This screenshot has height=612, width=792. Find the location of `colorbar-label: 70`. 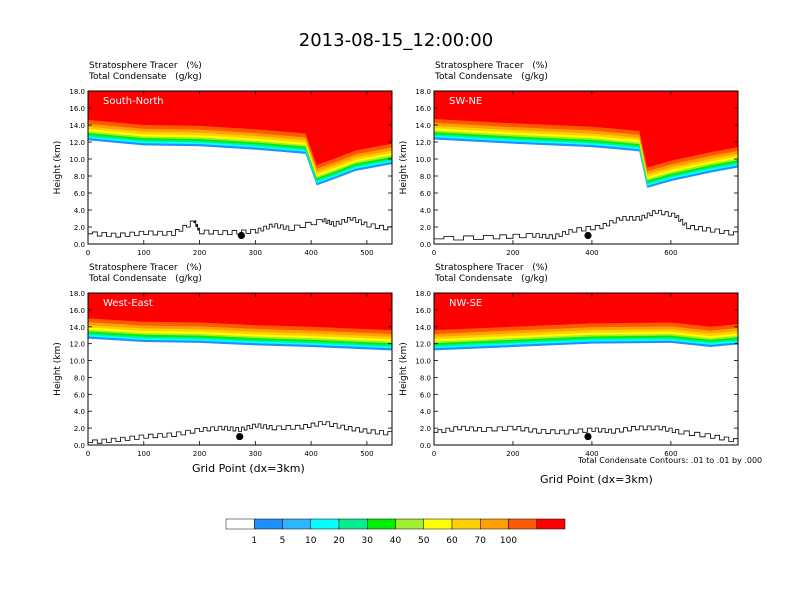

colorbar-label: 70 is located at coordinates (481, 541).